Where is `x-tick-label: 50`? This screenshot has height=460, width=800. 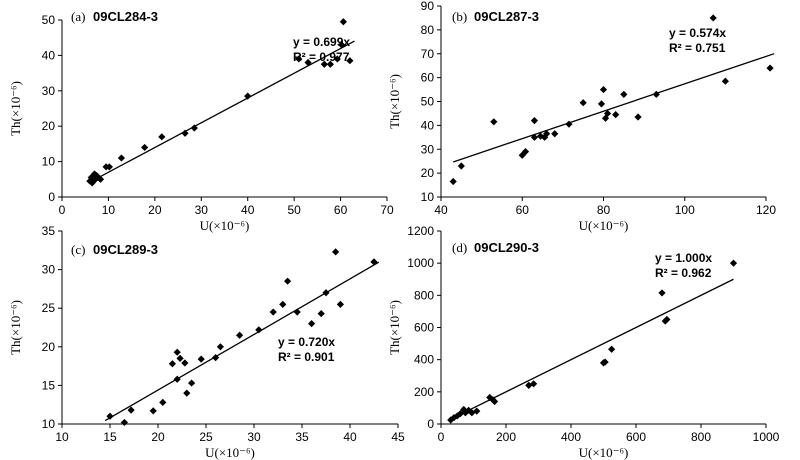
x-tick-label: 50 is located at coordinates (294, 210).